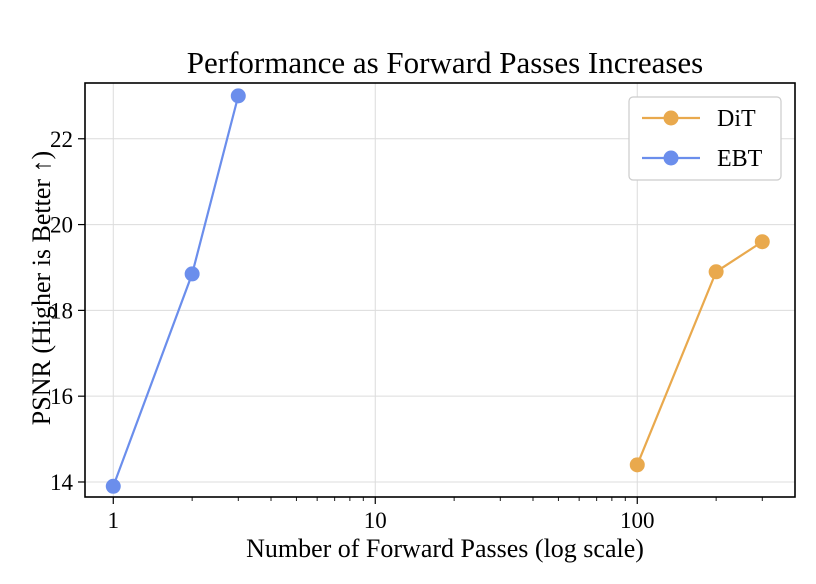 Image resolution: width=816 pixels, height=584 pixels. What do you see at coordinates (671, 158) in the screenshot?
I see `legend-marker-ebt` at bounding box center [671, 158].